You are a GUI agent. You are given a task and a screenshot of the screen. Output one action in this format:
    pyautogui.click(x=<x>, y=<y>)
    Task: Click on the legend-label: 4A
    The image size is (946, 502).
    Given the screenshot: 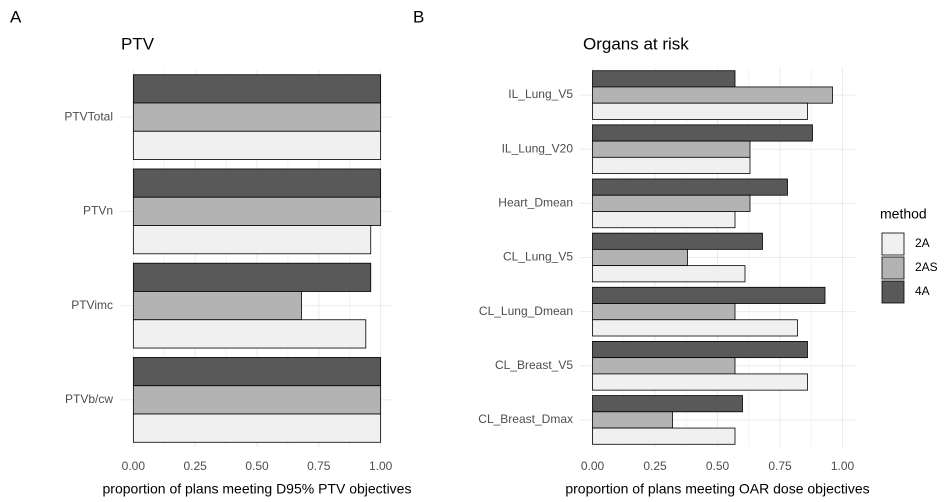 What is the action you would take?
    pyautogui.click(x=922, y=291)
    